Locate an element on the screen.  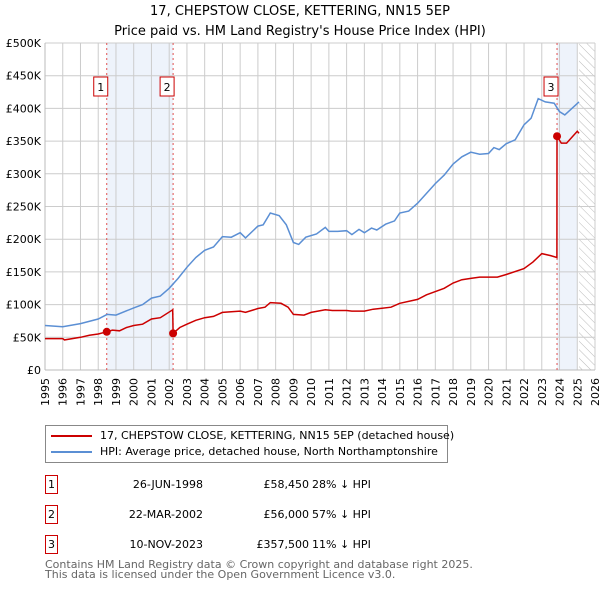
x-tick-label: 2000 is located at coordinates (134, 392).